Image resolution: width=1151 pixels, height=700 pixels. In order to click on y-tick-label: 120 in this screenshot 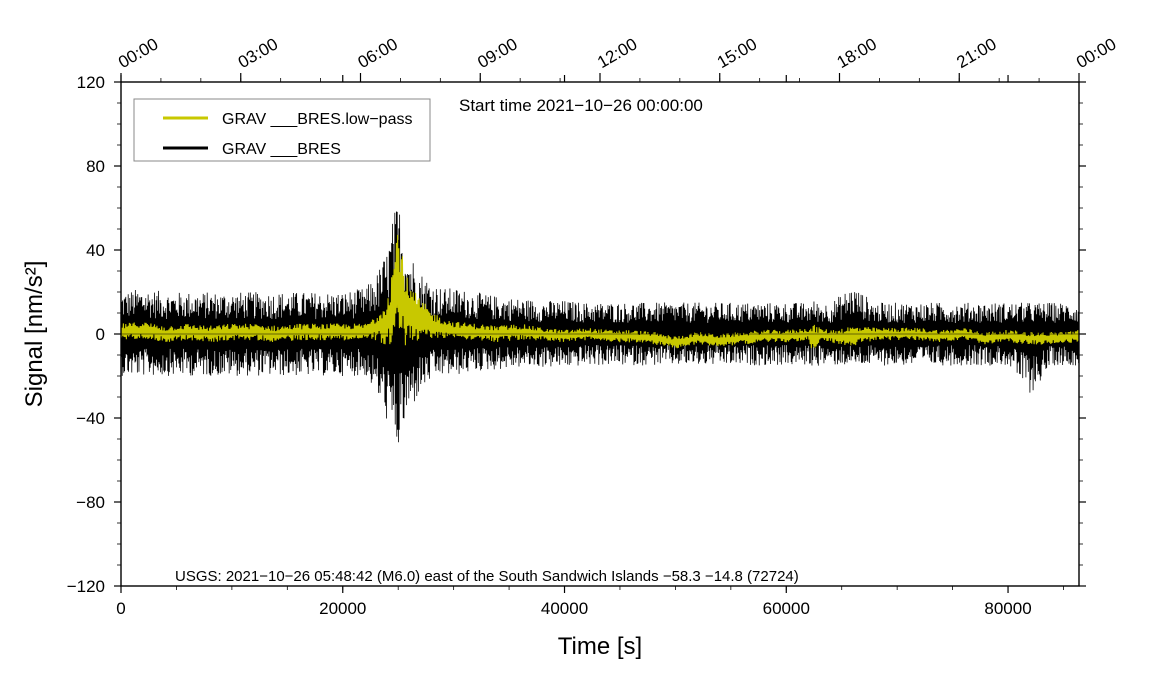, I will do `click(91, 82)`.